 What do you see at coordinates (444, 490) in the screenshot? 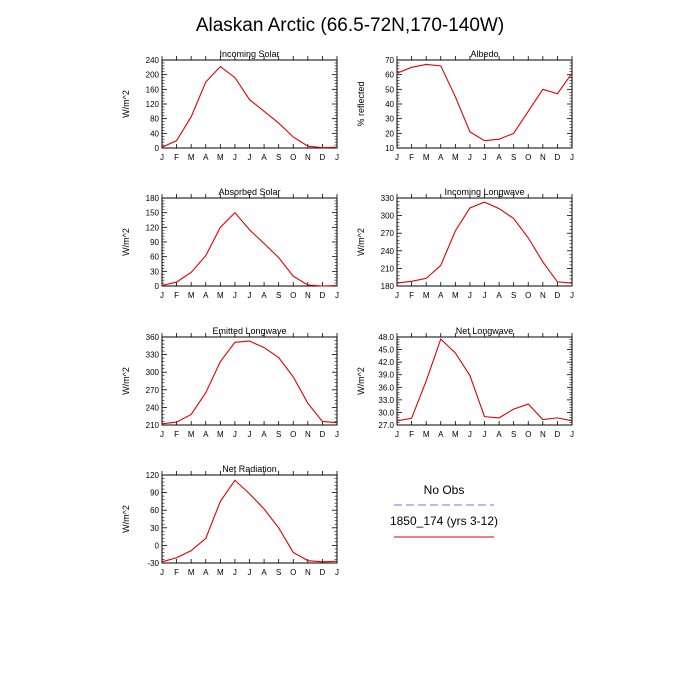
I see `legend-label-no-obs: No Obs` at bounding box center [444, 490].